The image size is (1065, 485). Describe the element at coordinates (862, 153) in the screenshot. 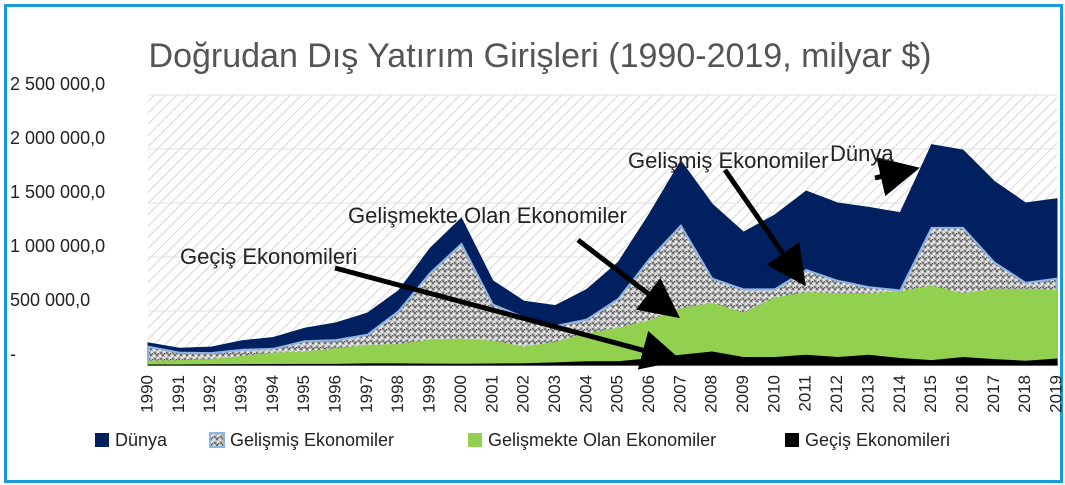

I see `annotation: Dünya` at that location.